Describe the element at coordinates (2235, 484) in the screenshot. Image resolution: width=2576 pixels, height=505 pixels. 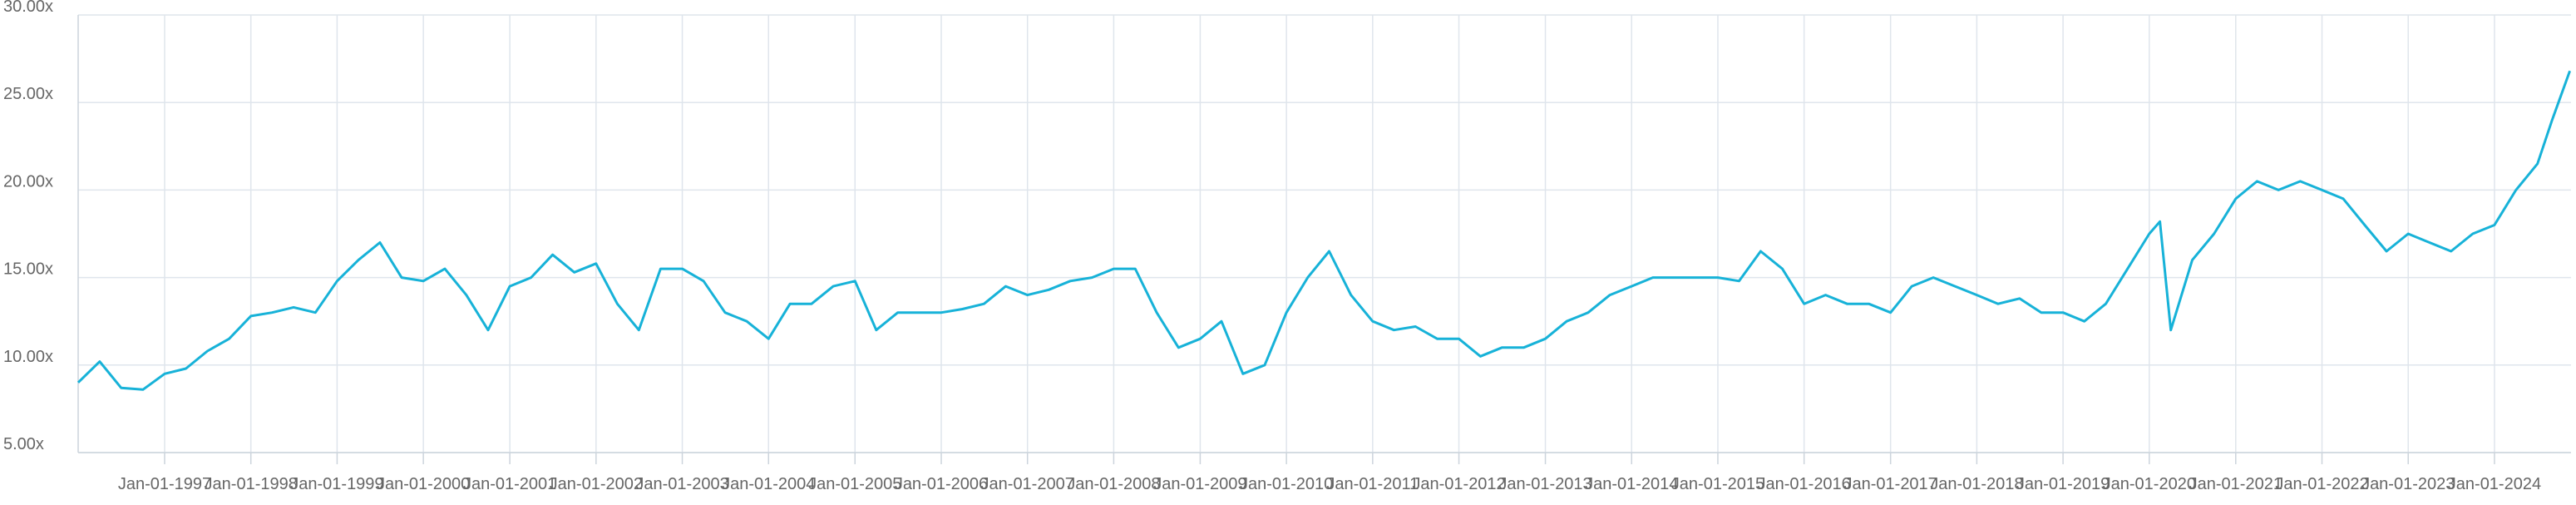
I see `x-tick-label: Jan-01-2021` at that location.